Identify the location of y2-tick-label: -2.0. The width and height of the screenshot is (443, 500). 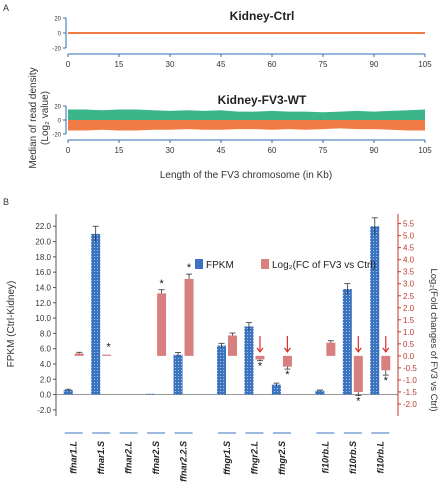
(410, 404).